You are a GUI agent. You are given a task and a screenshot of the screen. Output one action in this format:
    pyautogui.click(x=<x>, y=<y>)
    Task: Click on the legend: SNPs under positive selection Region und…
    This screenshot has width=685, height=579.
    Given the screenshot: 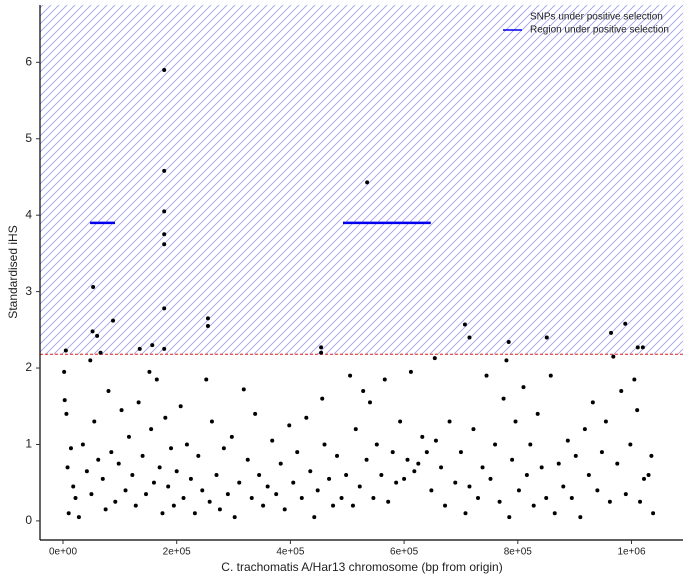 What is the action you would take?
    pyautogui.click(x=586, y=24)
    